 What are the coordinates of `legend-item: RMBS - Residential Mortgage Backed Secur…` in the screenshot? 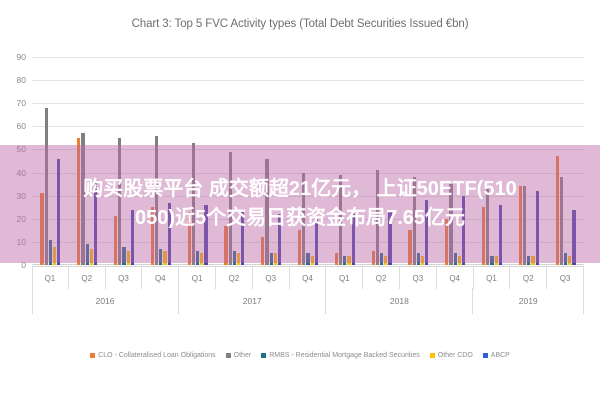 It's located at (340, 355).